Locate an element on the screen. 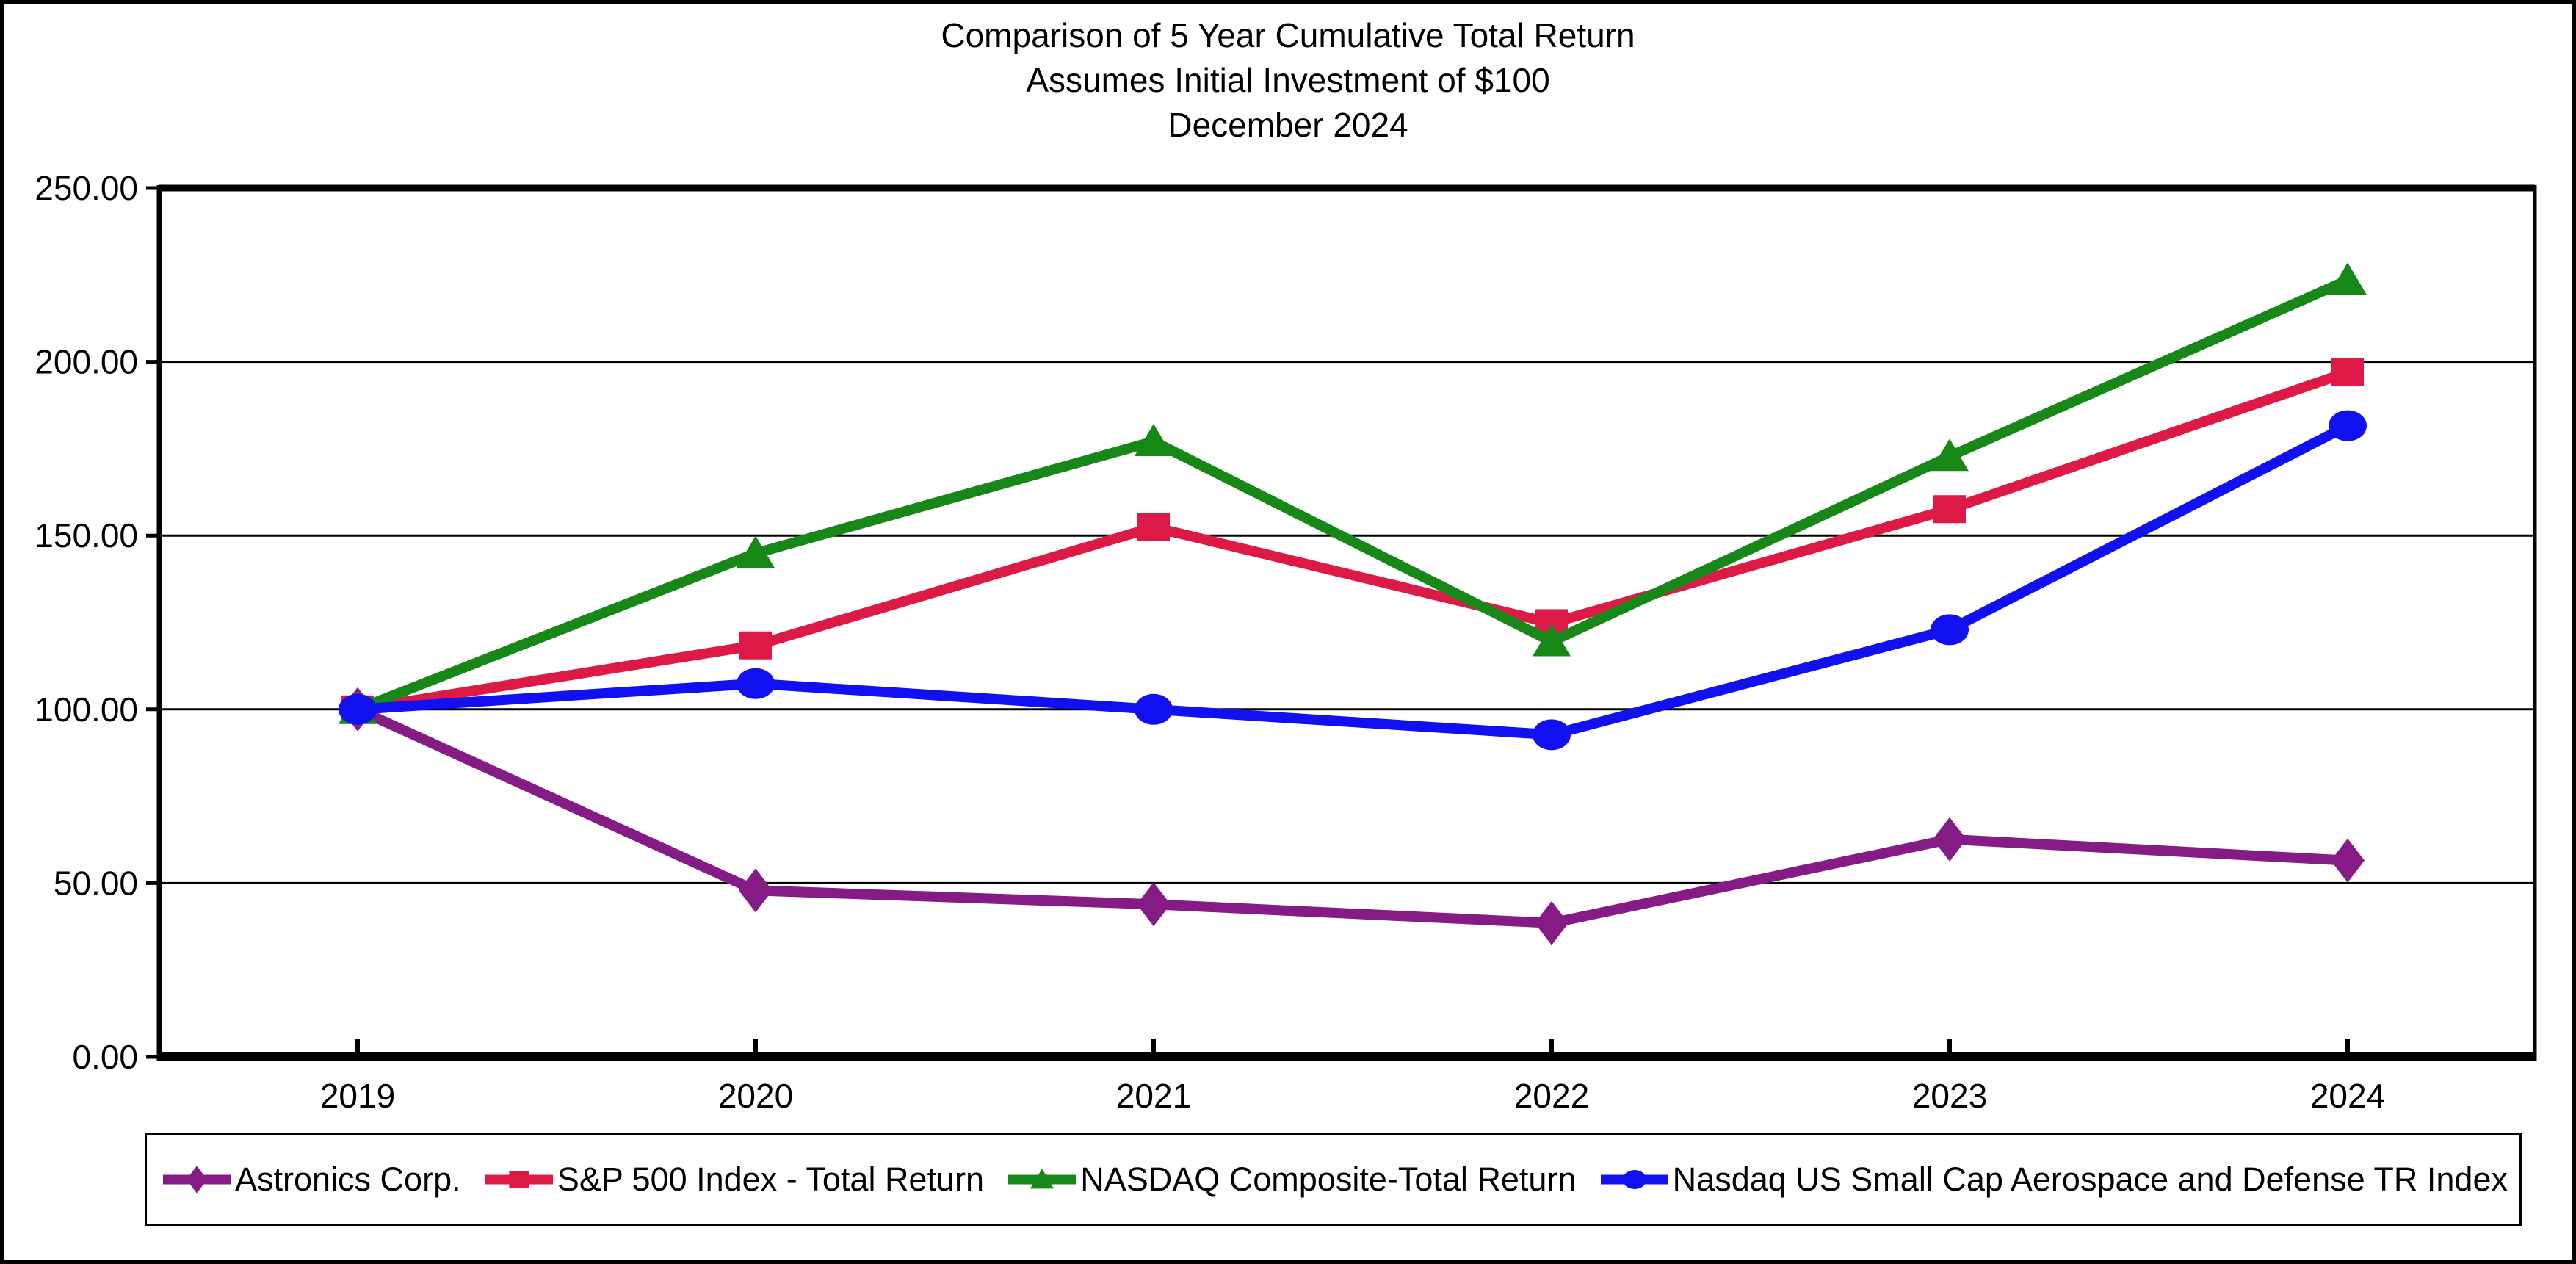  y-axis-label-100: 100.00 is located at coordinates (86, 709).